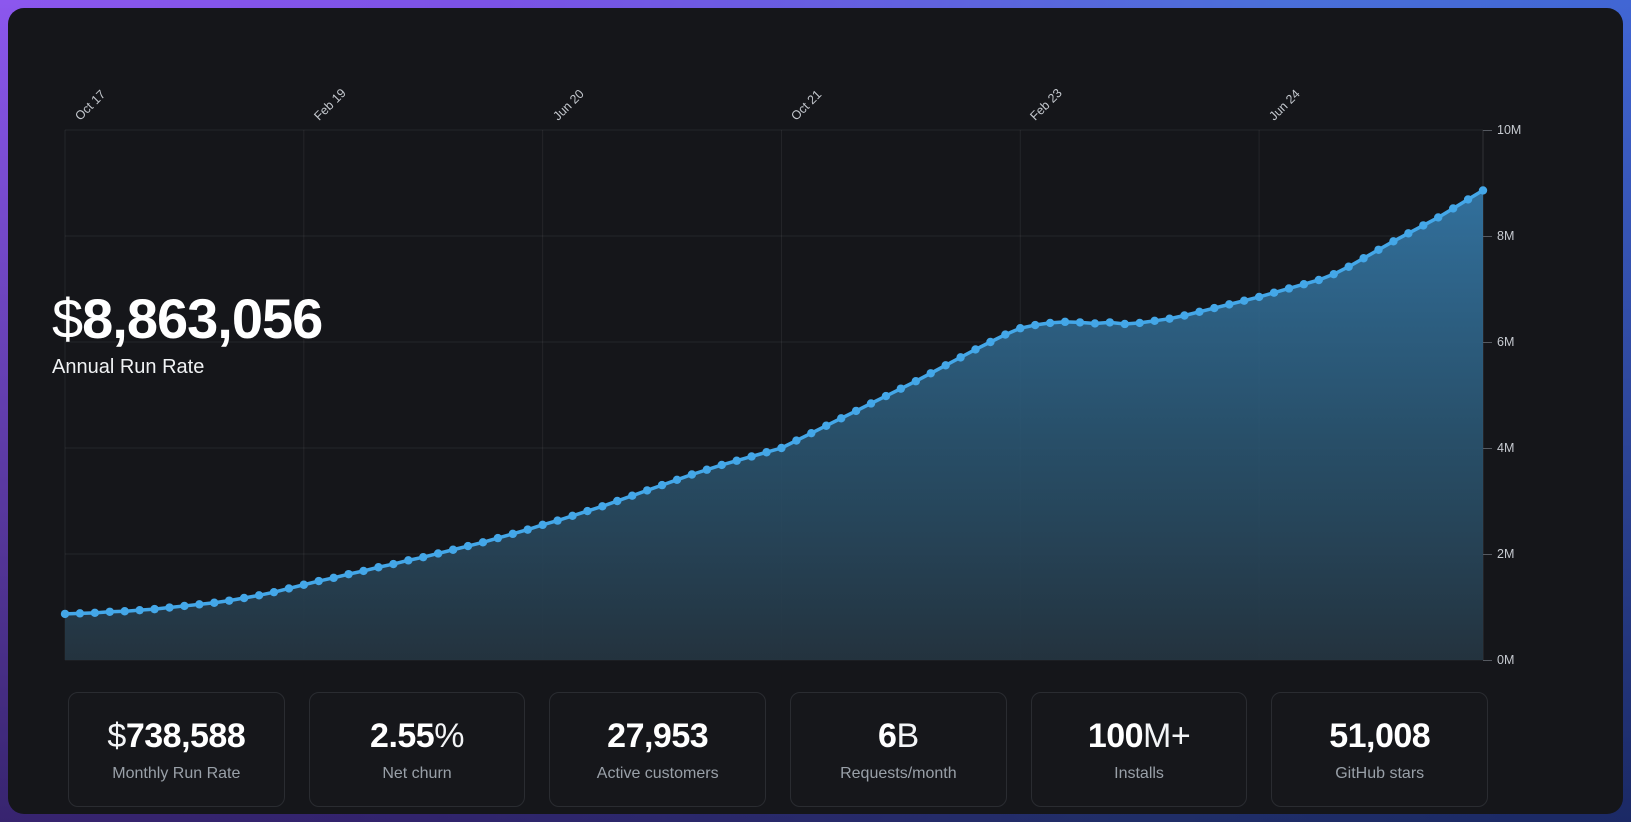 This screenshot has width=1631, height=822. Describe the element at coordinates (658, 735) in the screenshot. I see `stat-number: 27,953` at that location.